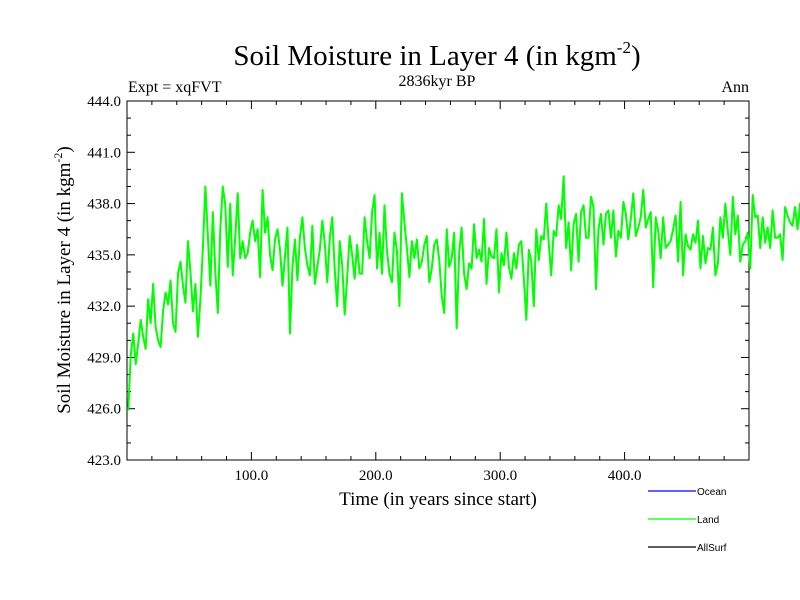 Image resolution: width=800 pixels, height=600 pixels. What do you see at coordinates (711, 492) in the screenshot?
I see `legend-label-ocean: Ocean` at bounding box center [711, 492].